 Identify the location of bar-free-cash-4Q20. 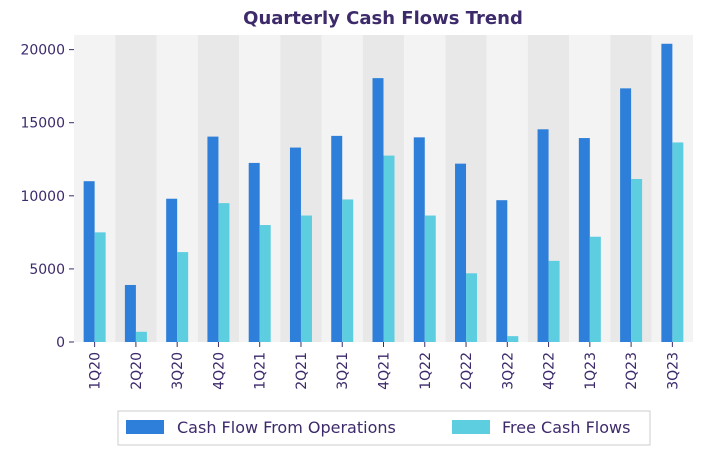
(224, 272).